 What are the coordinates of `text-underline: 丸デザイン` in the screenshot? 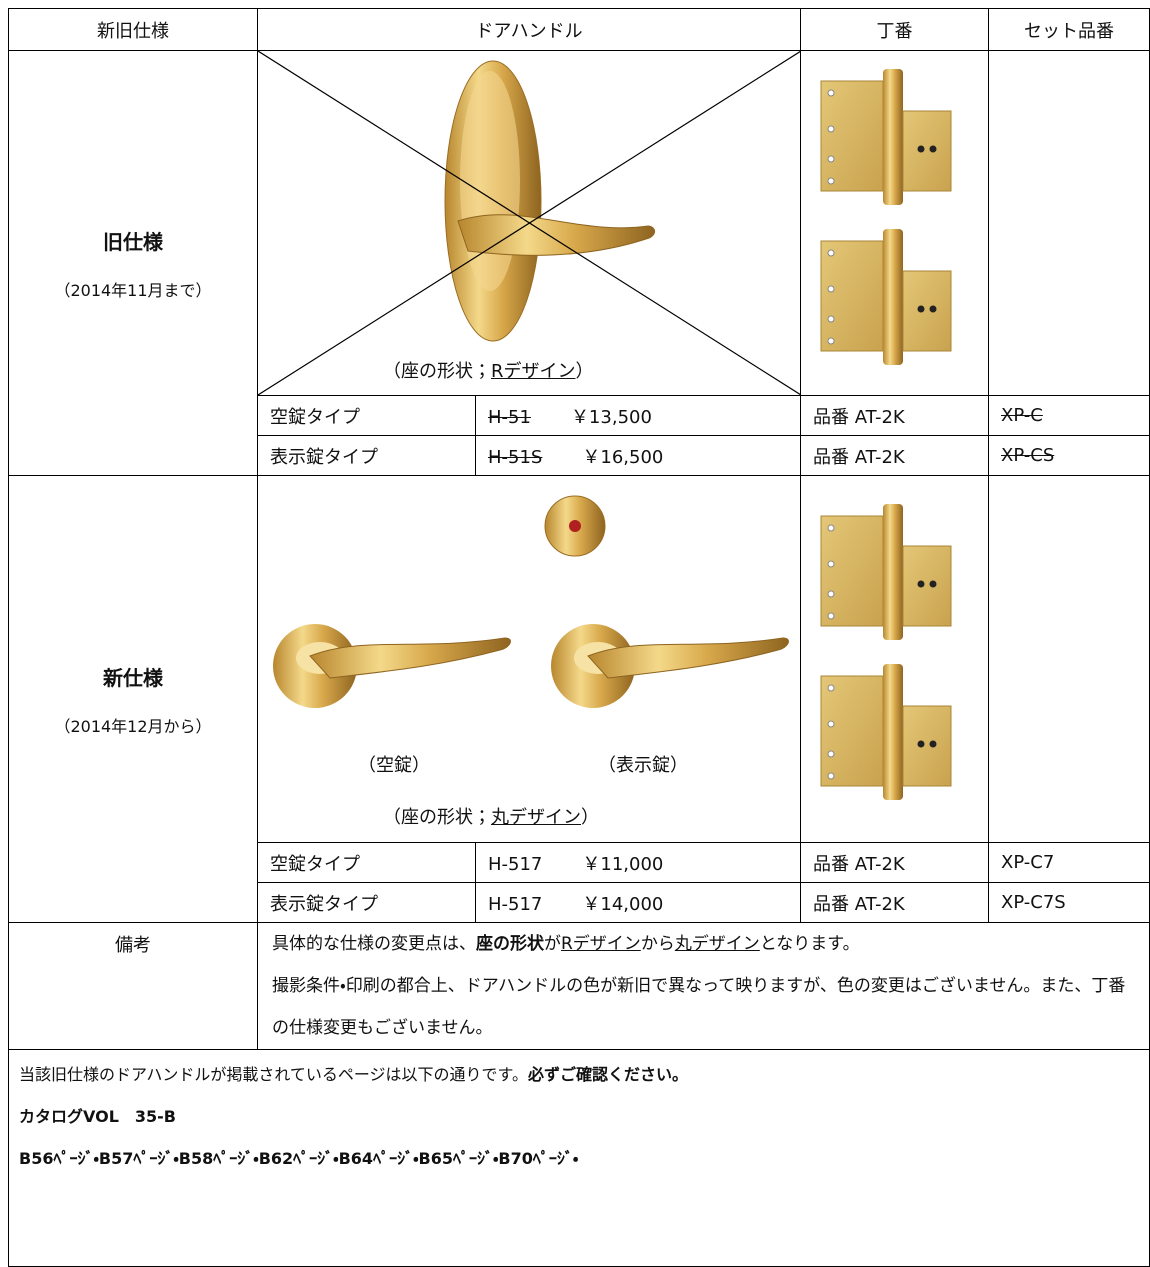 It's located at (717, 944).